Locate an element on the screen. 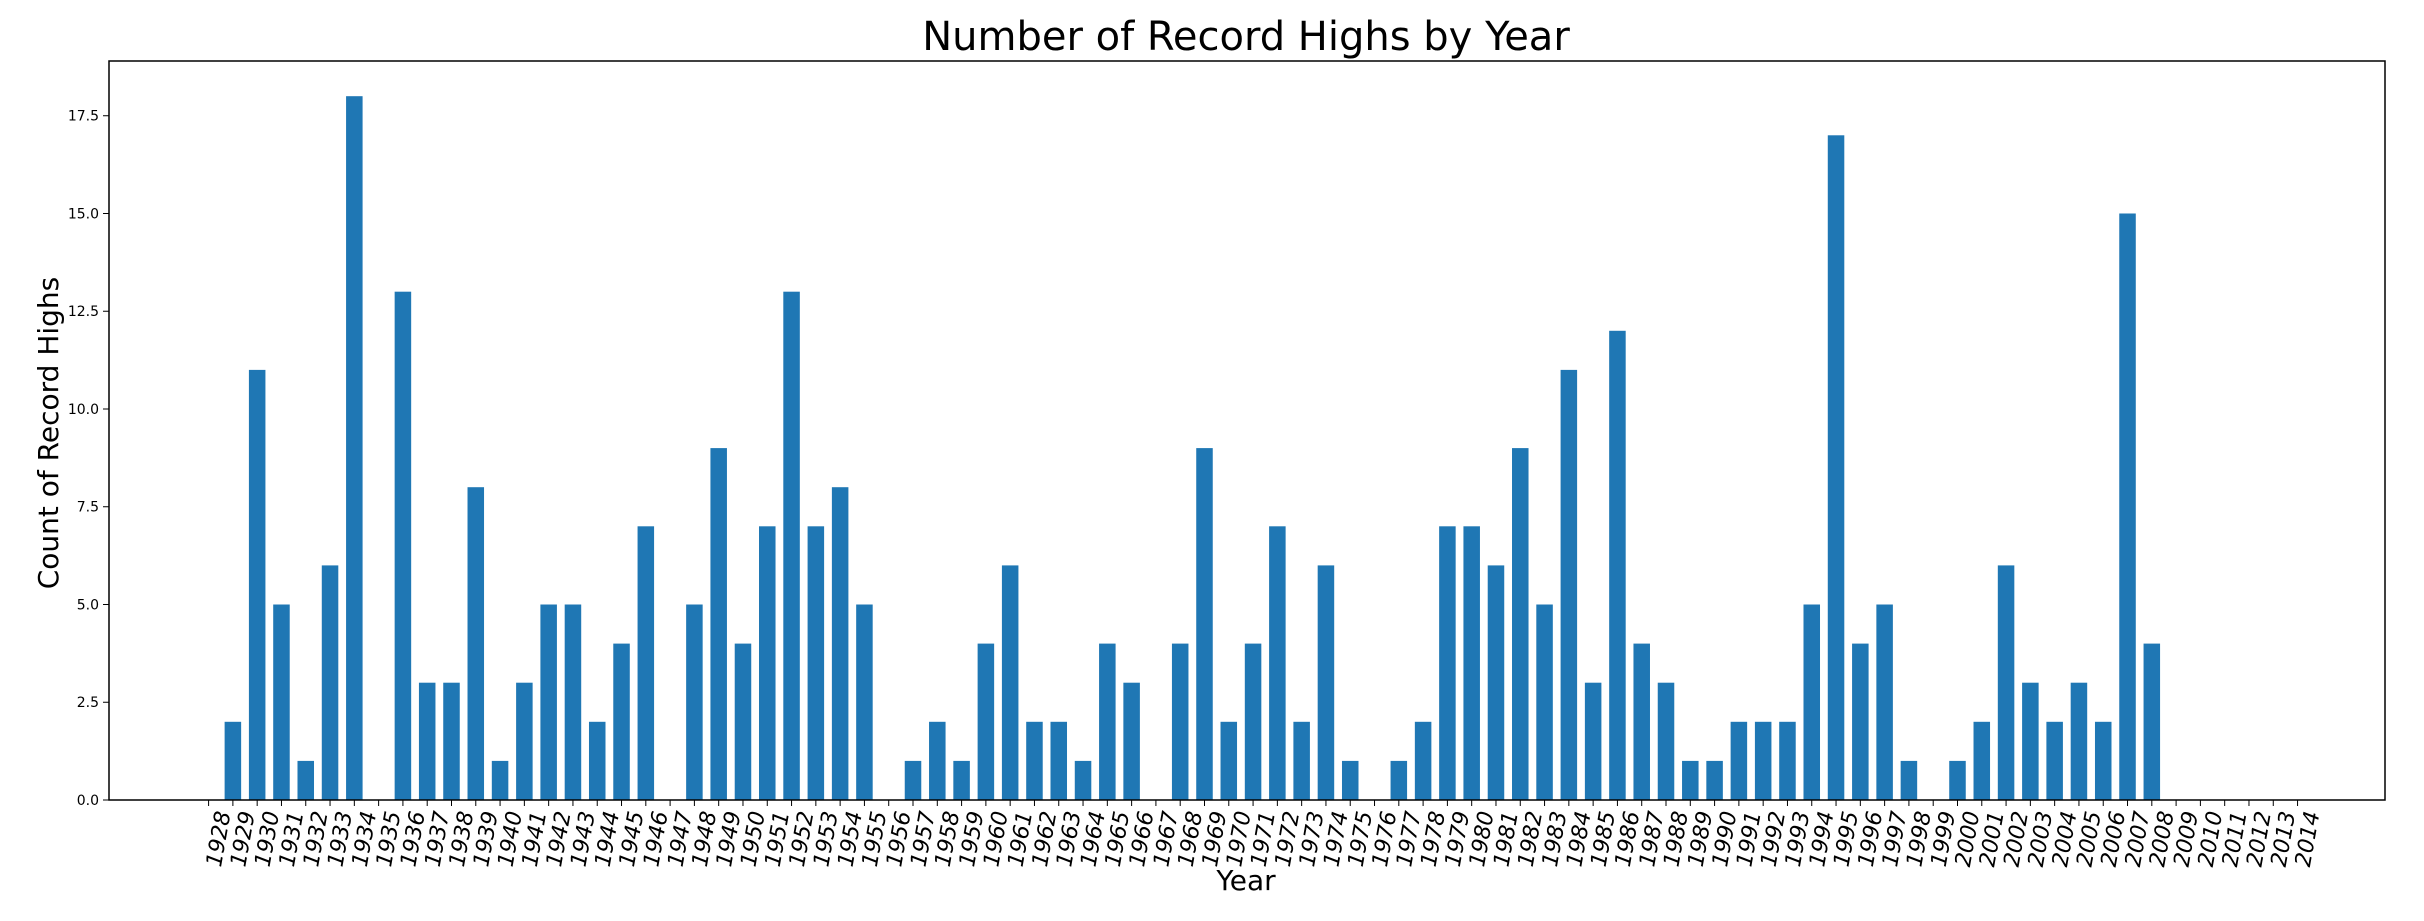  bar-1951 is located at coordinates (767, 663).